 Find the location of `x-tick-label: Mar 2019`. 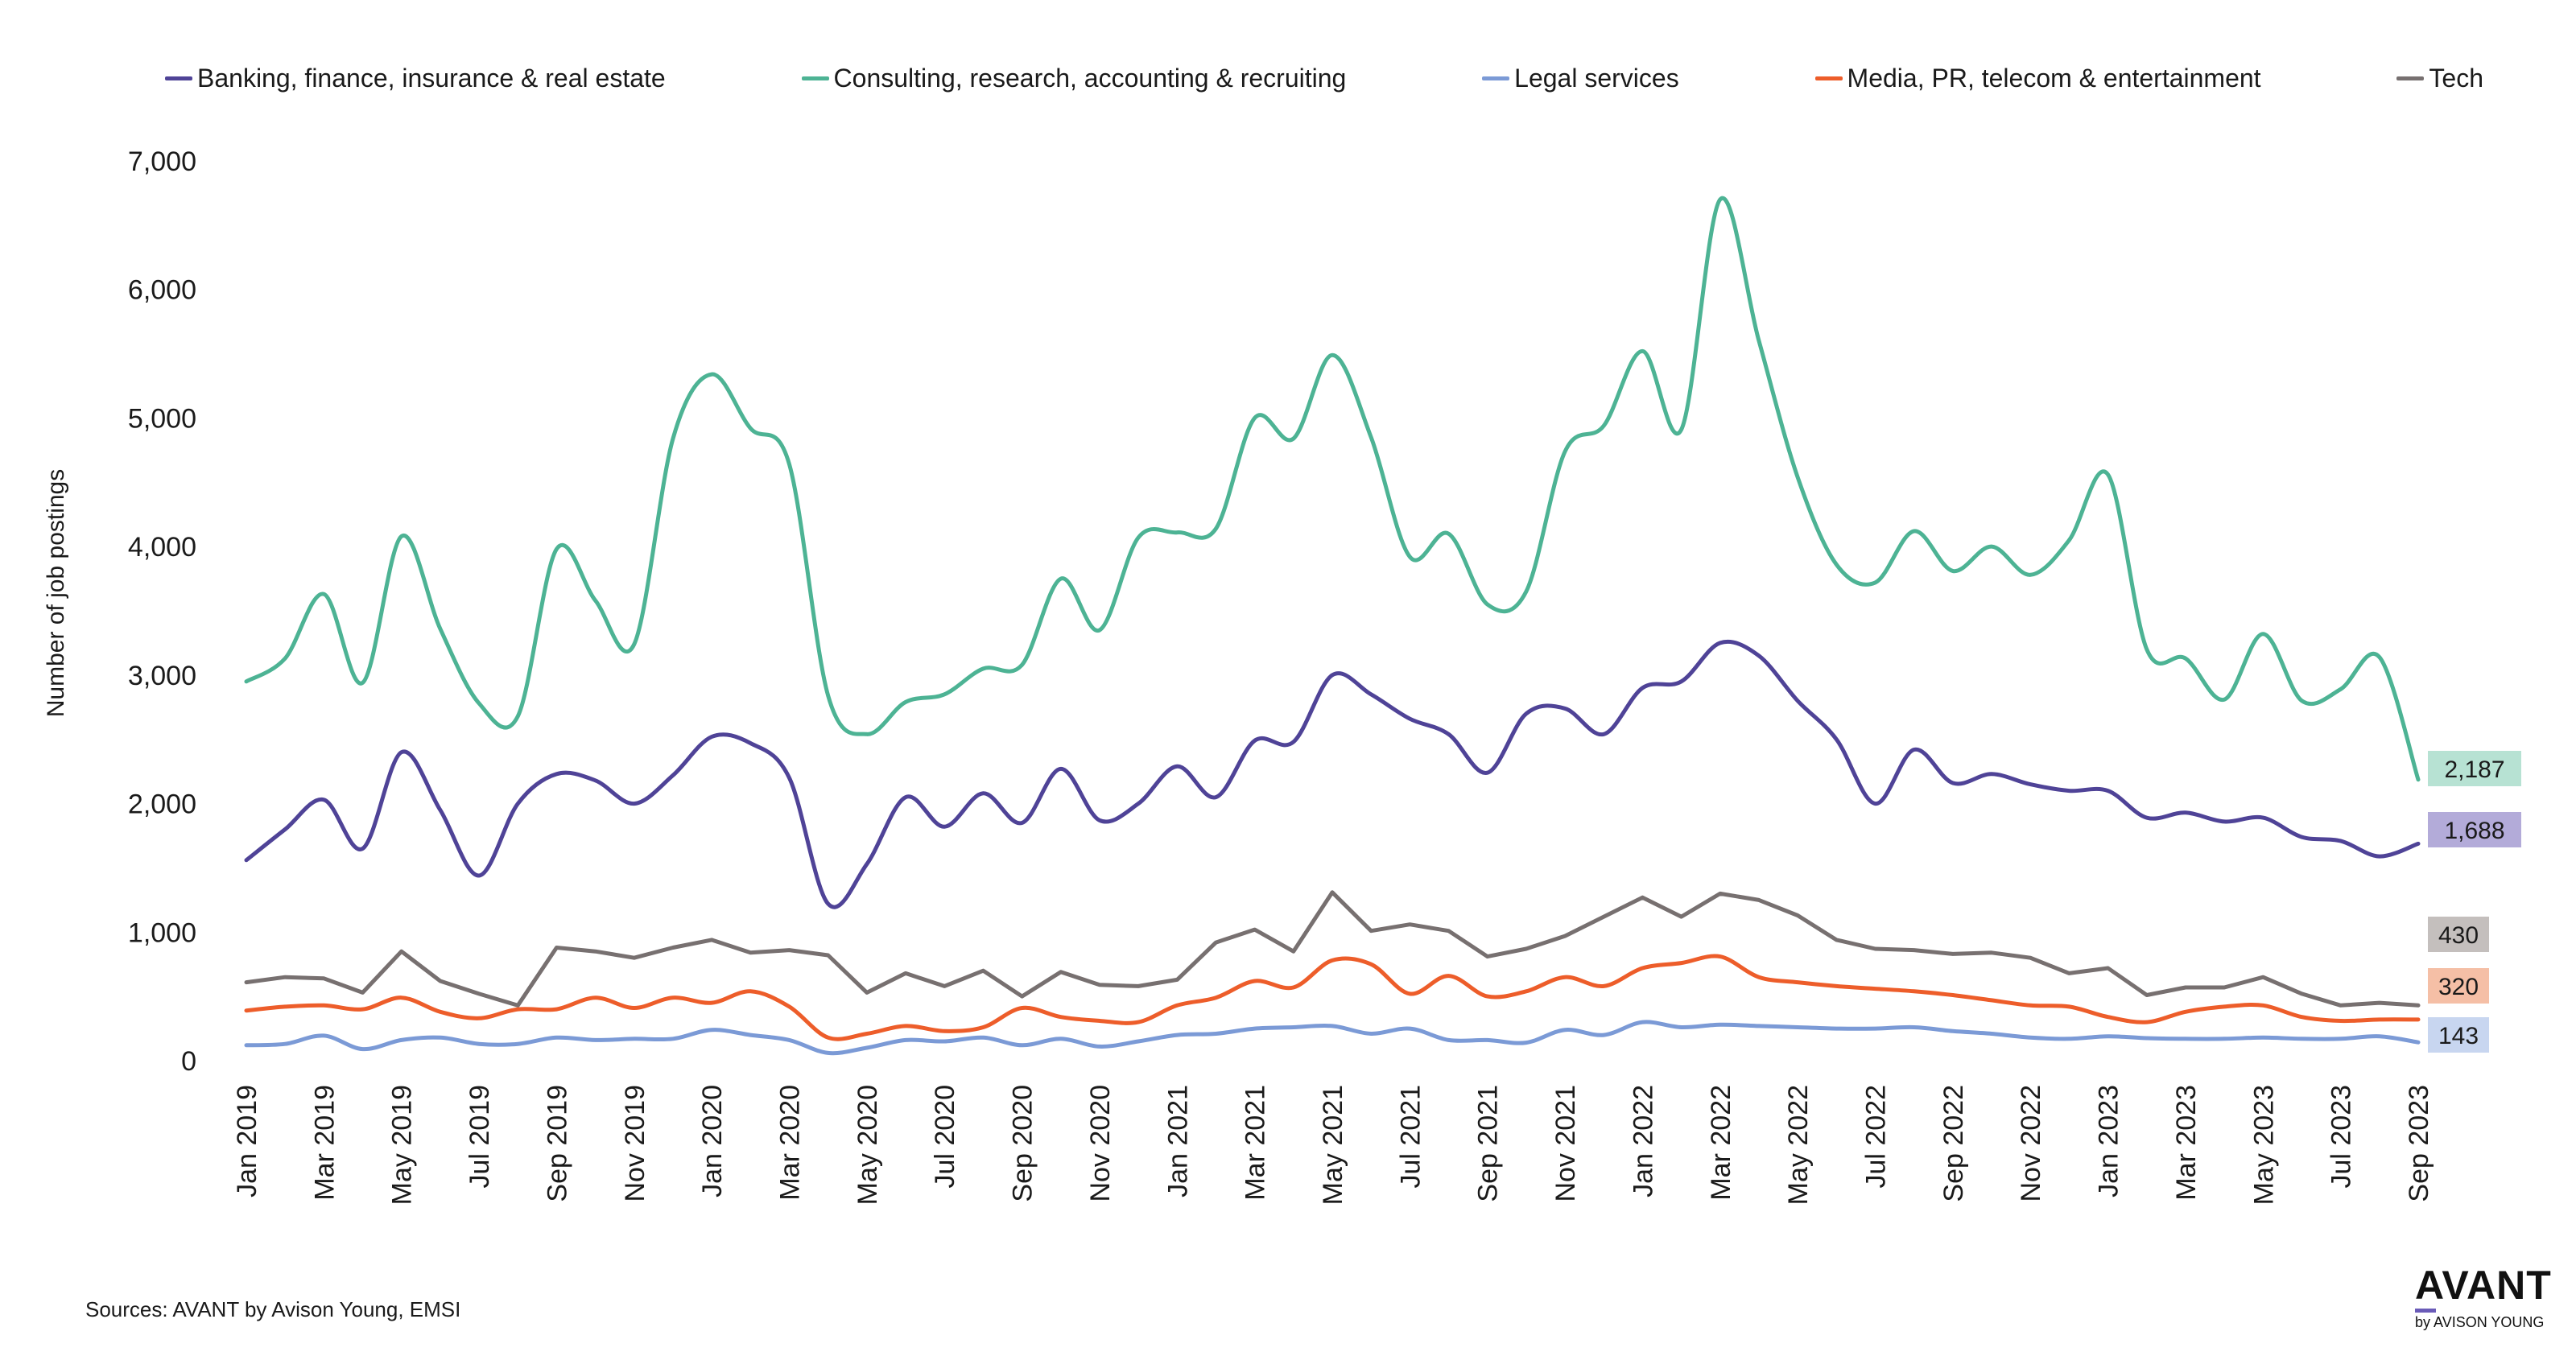

x-tick-label: Mar 2019 is located at coordinates (324, 1143).